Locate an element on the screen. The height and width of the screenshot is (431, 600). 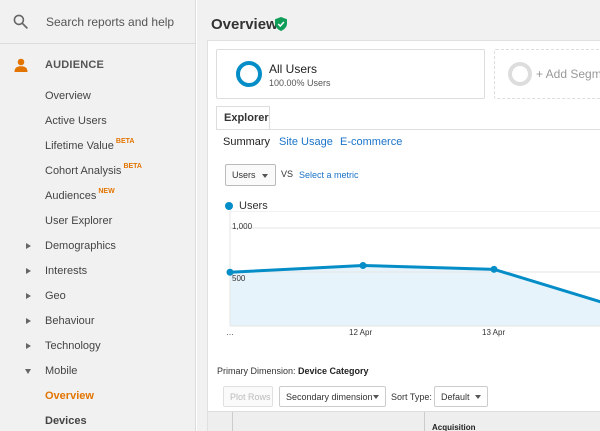
sidebar-item-label: Lifetime Value BETA is located at coordinates (90, 145).